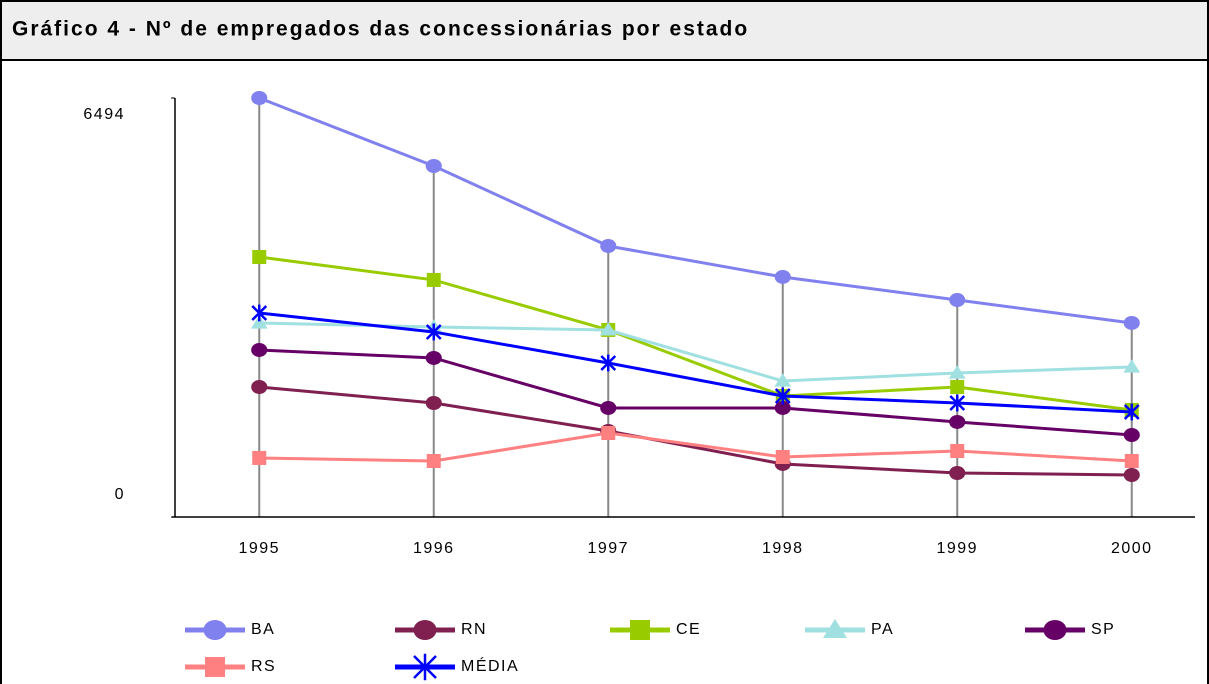 The height and width of the screenshot is (684, 1209). I want to click on title-bar, so click(604, 30).